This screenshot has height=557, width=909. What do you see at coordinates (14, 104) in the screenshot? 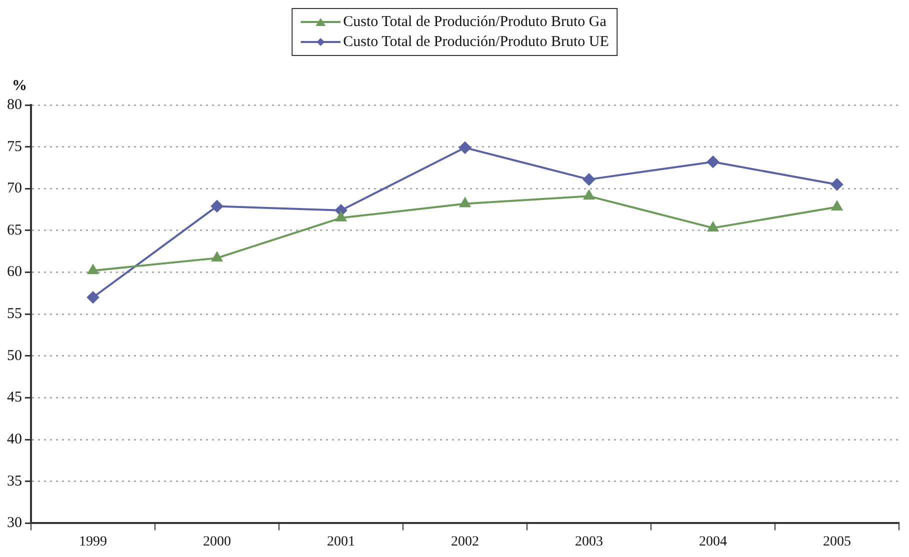
I see `y-tick-label: 80` at bounding box center [14, 104].